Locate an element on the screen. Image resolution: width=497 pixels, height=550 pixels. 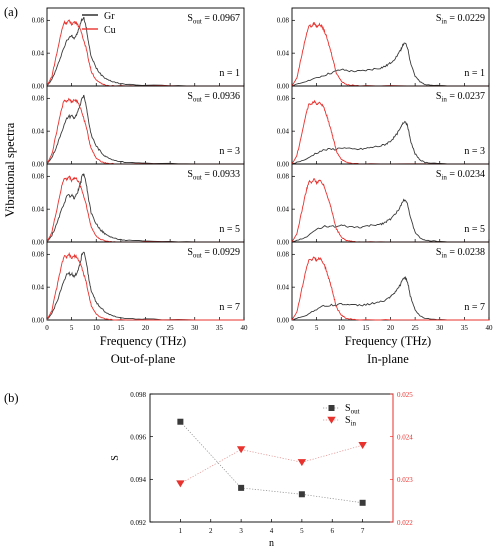
x-tick-label: 25 is located at coordinates (171, 328).